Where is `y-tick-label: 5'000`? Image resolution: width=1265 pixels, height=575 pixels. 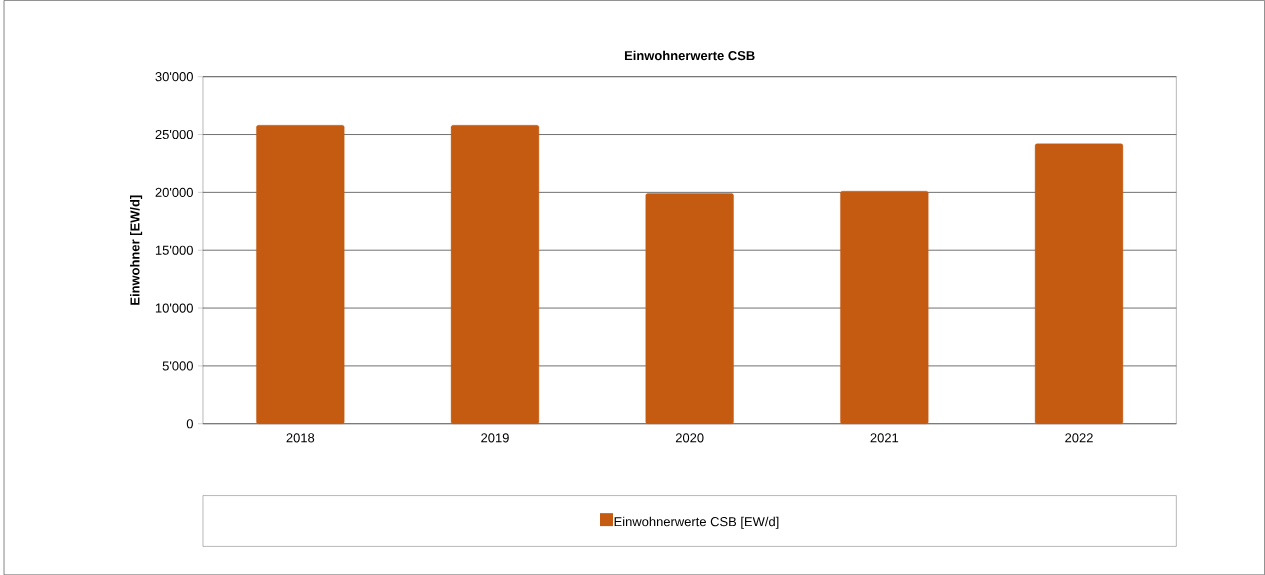
y-tick-label: 5'000 is located at coordinates (177, 366).